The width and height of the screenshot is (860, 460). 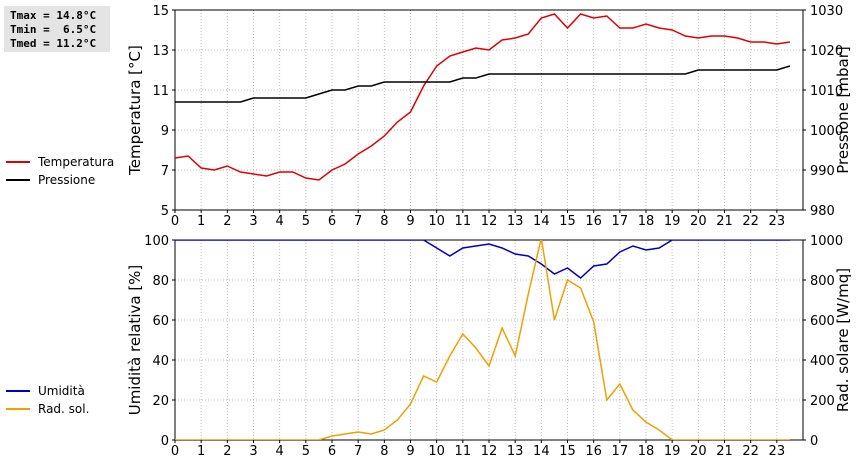 I want to click on stats-box: Tmax = 14.8°C Tmin = 6.5°C Tmed = 11.2°C, so click(x=57, y=29).